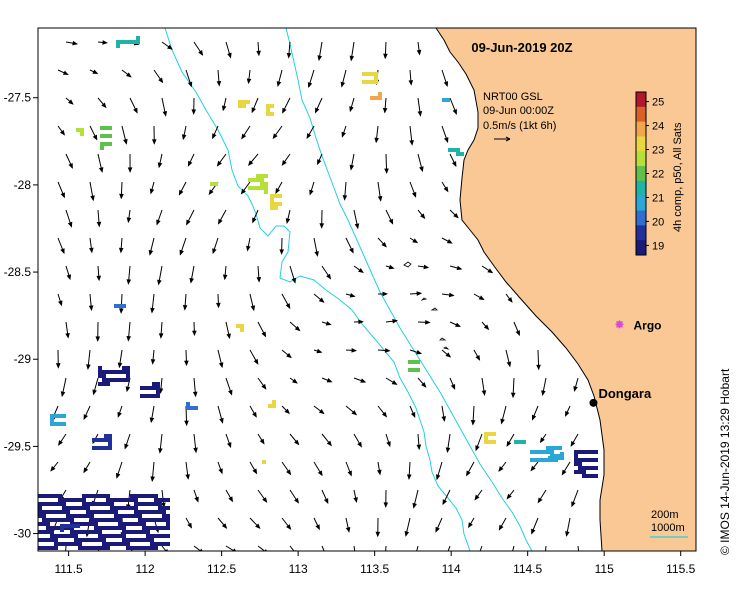 This screenshot has height=597, width=739. What do you see at coordinates (625, 393) in the screenshot?
I see `place-label: Dongara` at bounding box center [625, 393].